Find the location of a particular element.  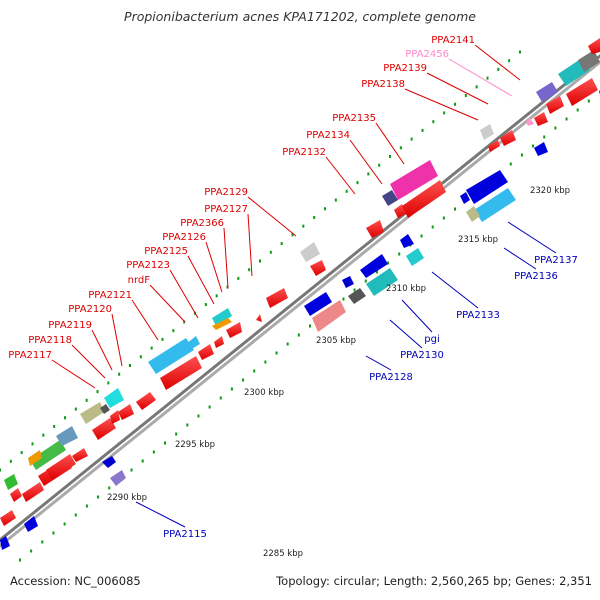

gene-label: nrdF is located at coordinates (139, 280).